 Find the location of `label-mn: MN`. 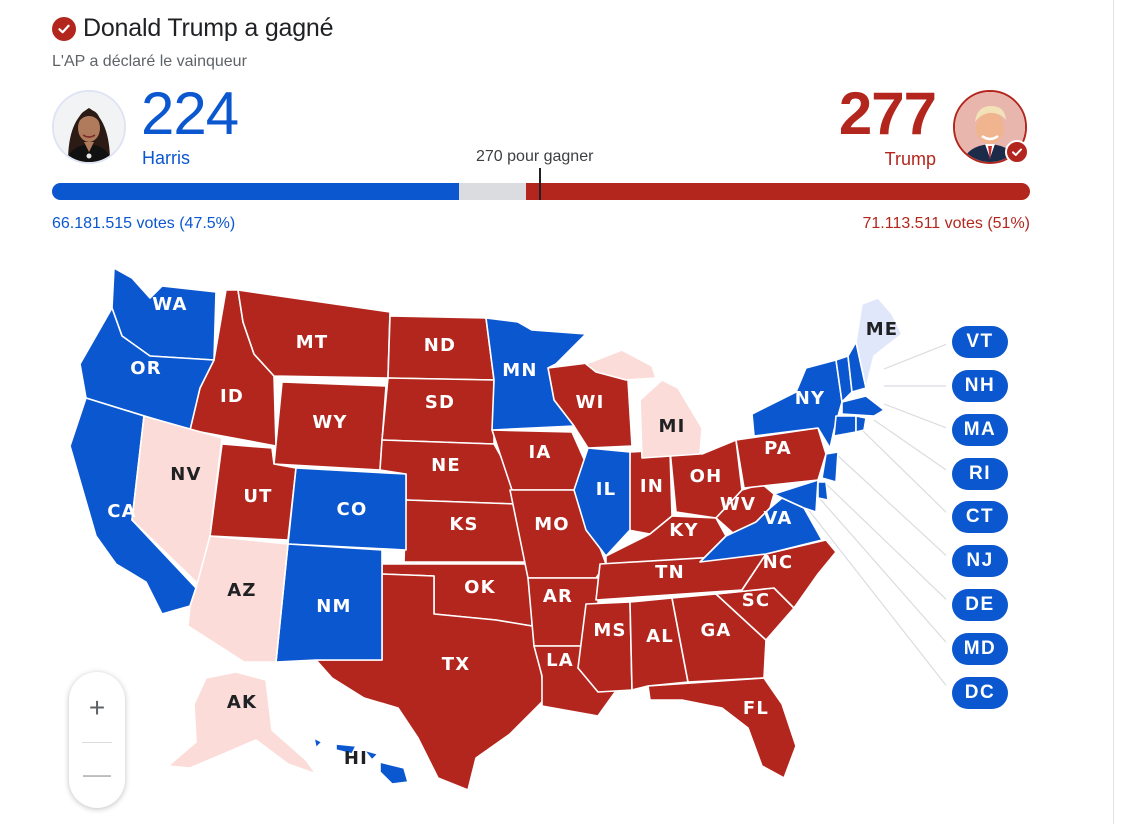

label-mn: MN is located at coordinates (519, 370).